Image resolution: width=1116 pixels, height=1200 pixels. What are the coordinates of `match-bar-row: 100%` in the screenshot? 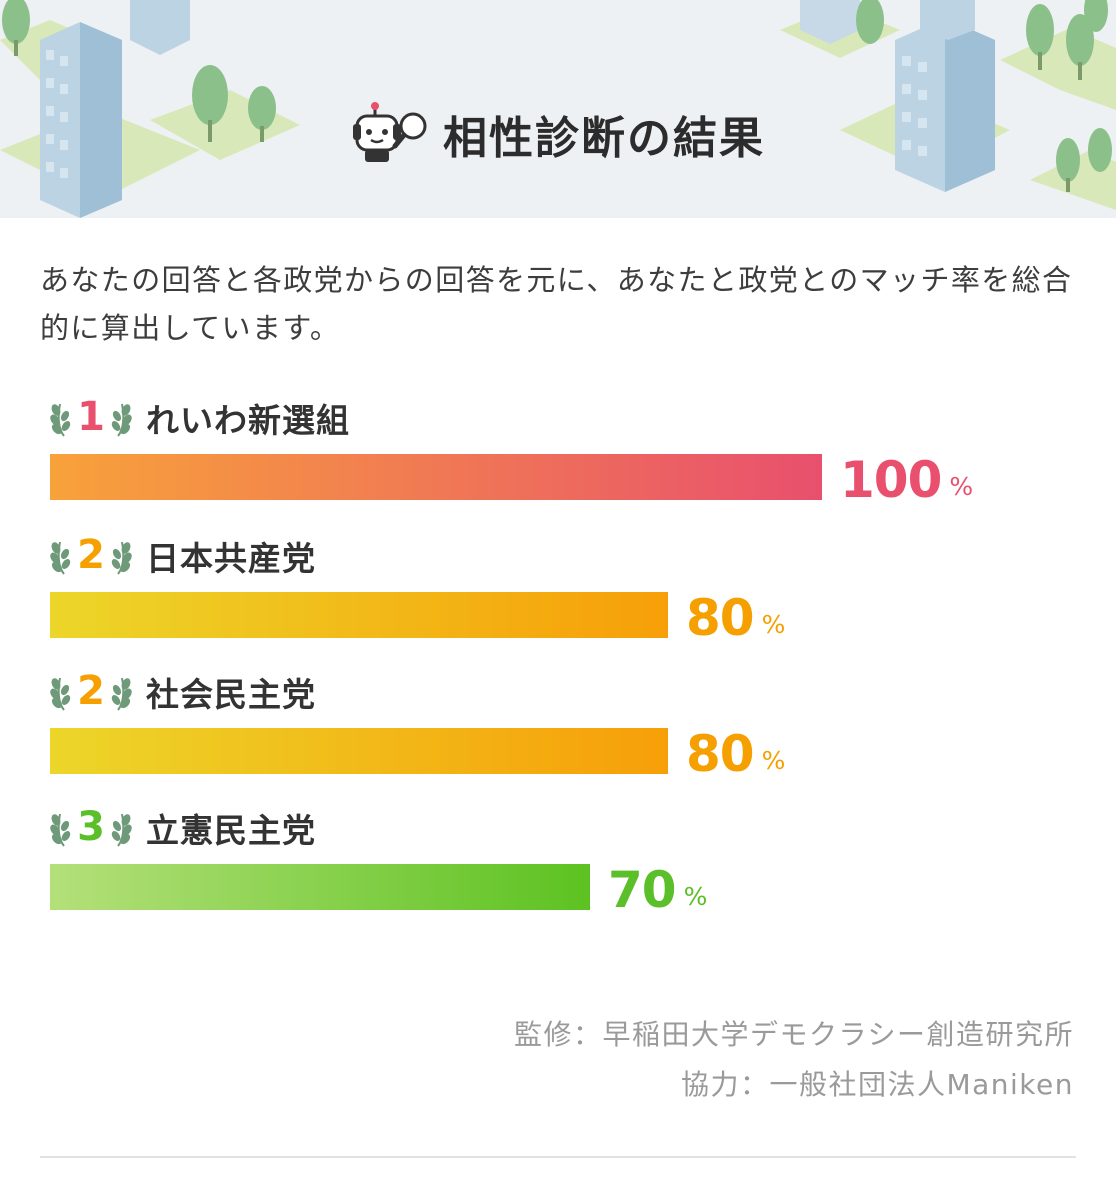 It's located at (560, 480).